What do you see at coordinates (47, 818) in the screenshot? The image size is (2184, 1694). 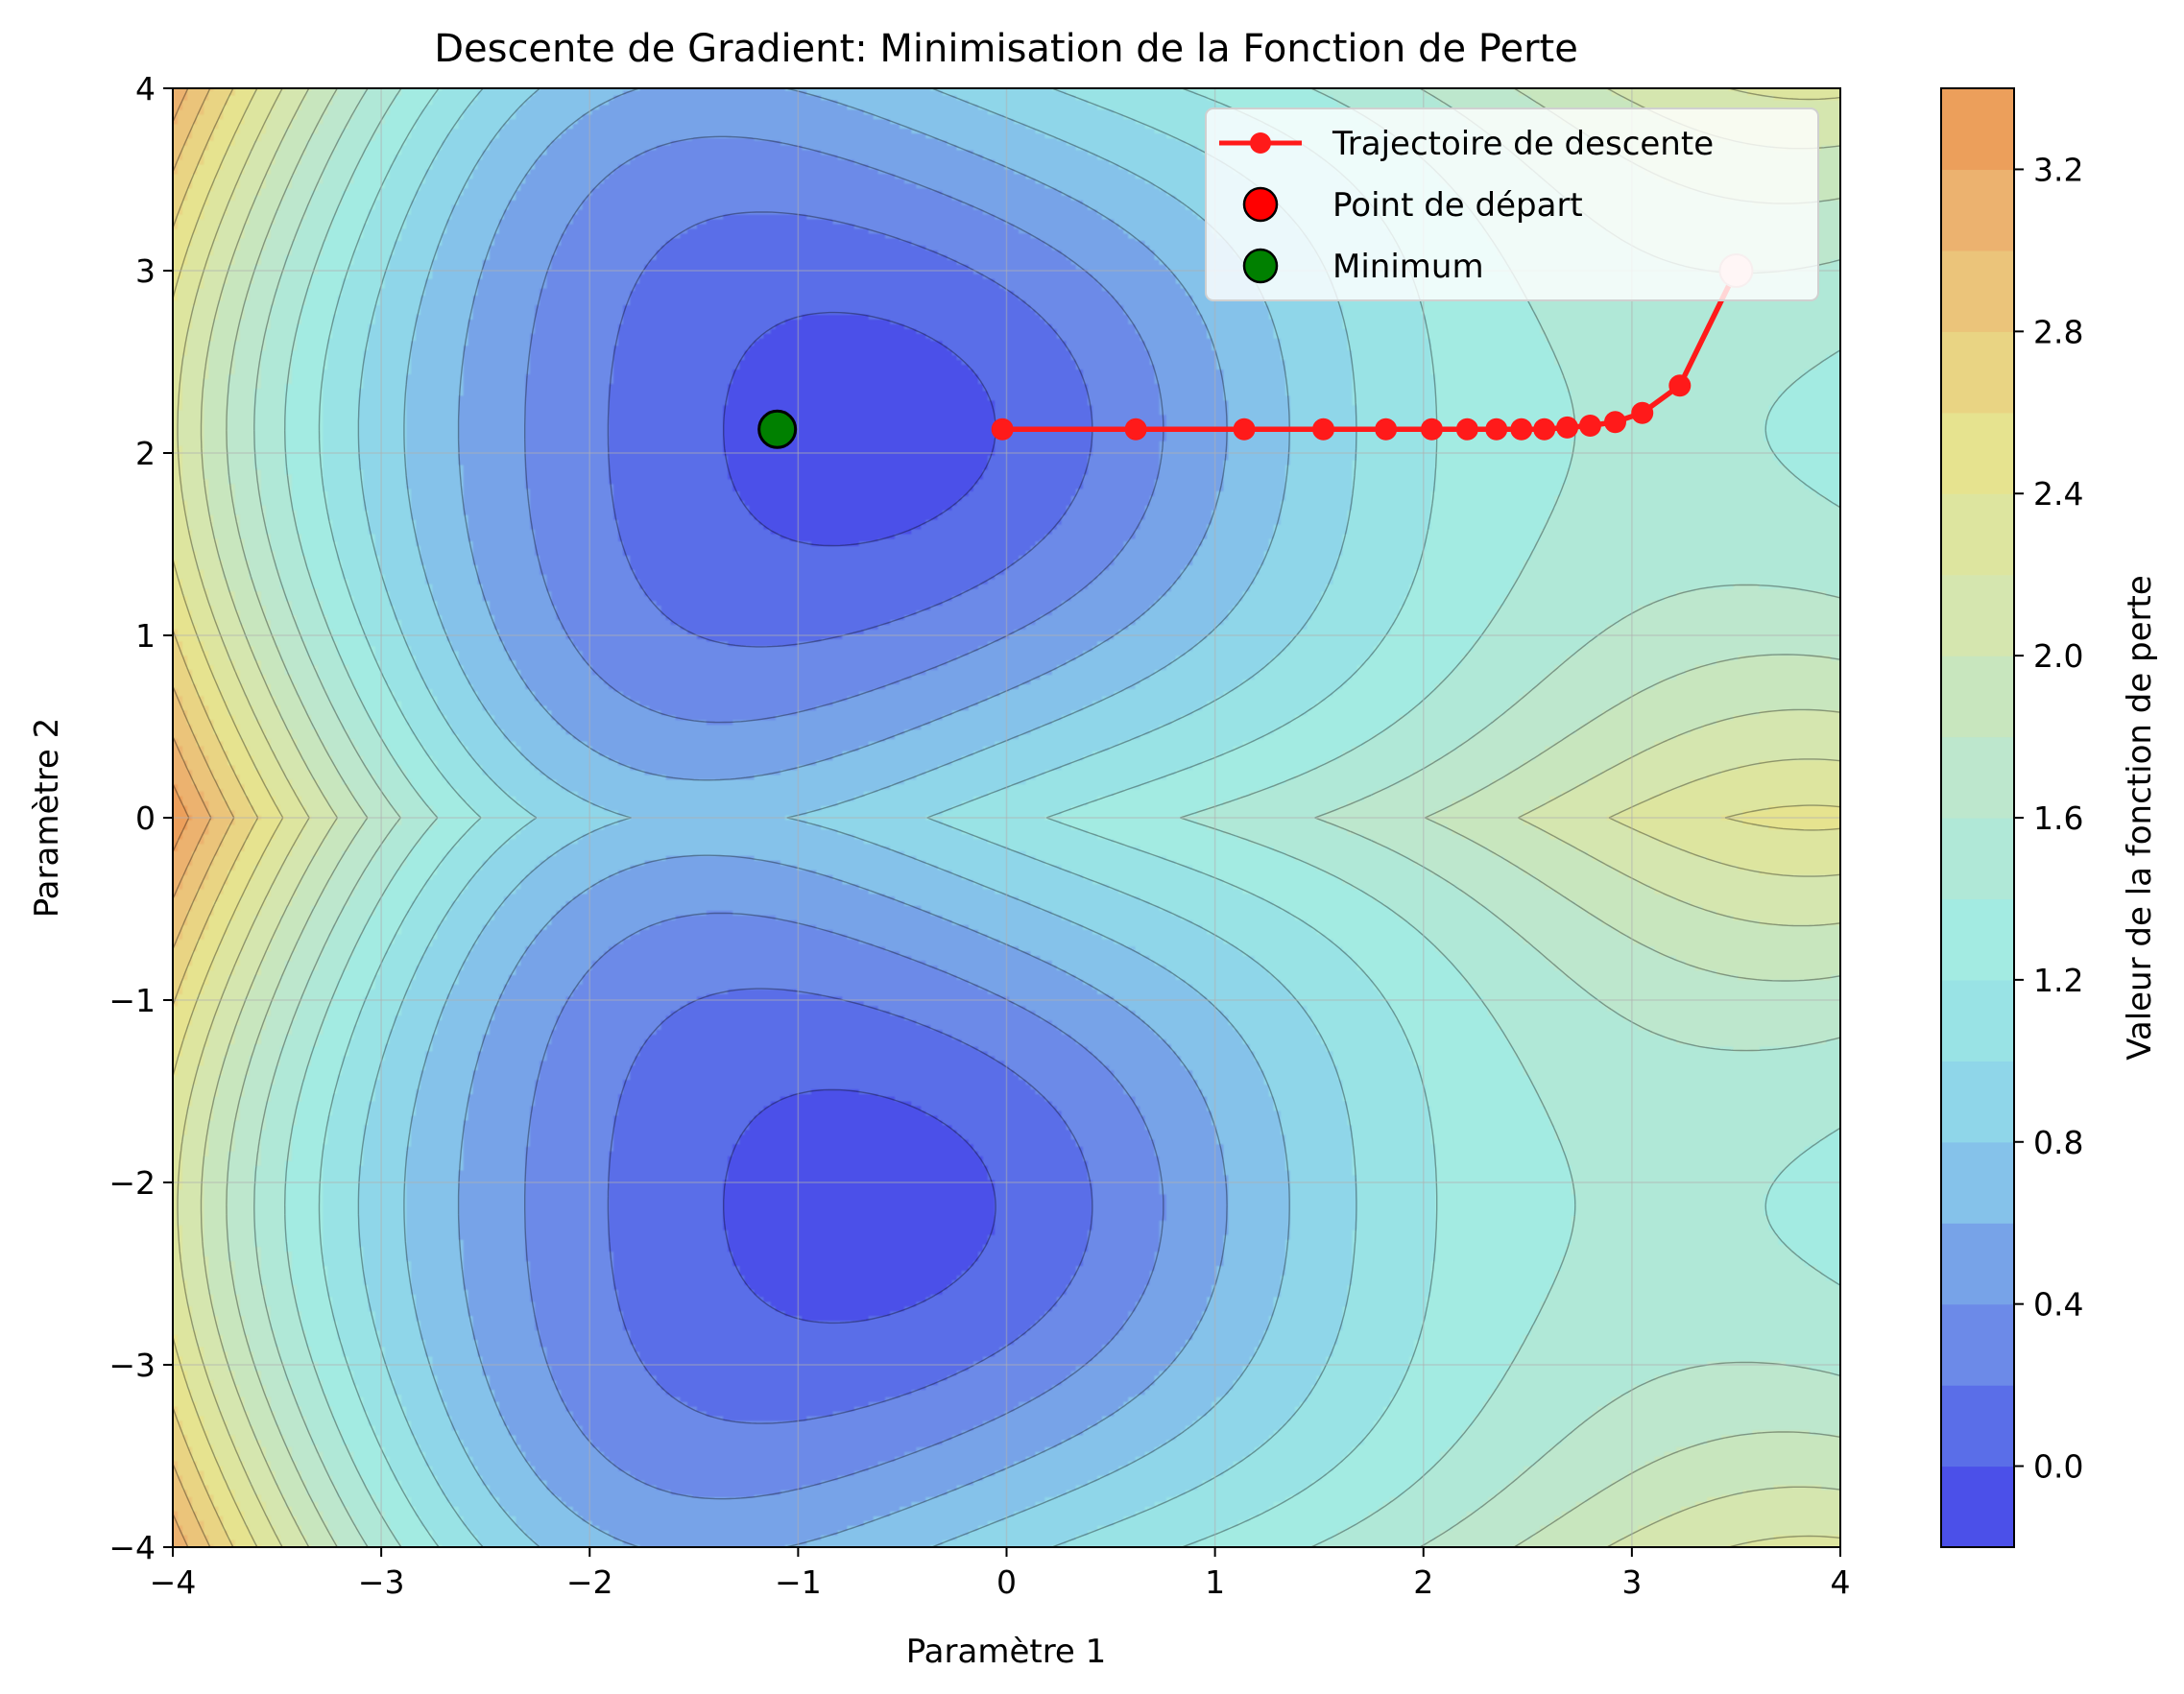 I see `y-axis-title: Paramètre 2` at bounding box center [47, 818].